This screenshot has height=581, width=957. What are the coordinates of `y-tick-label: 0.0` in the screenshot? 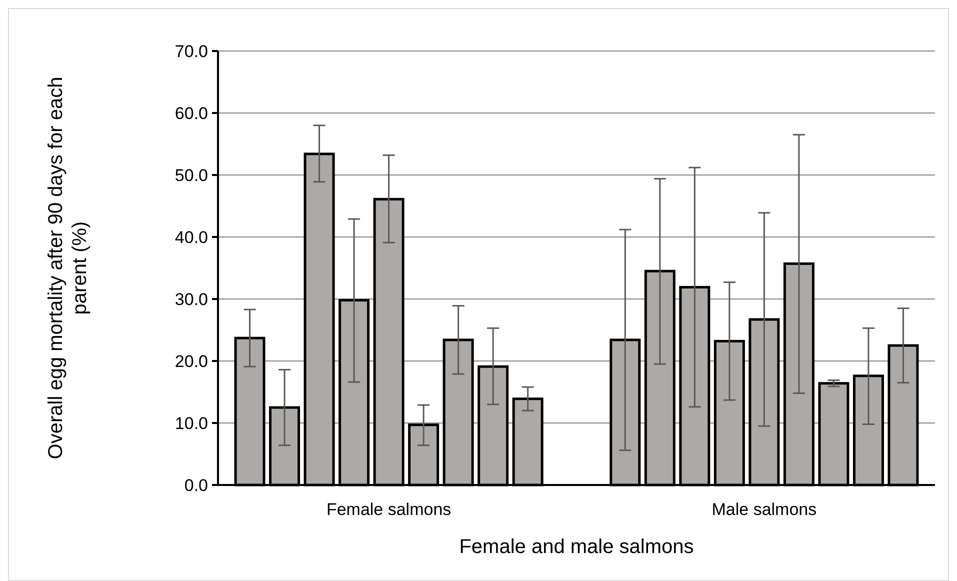 It's located at (196, 485).